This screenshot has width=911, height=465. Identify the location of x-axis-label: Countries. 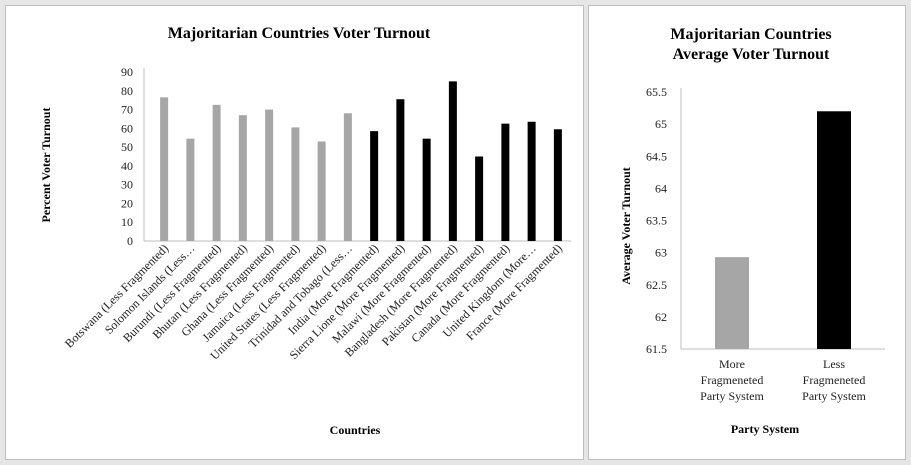
(355, 430).